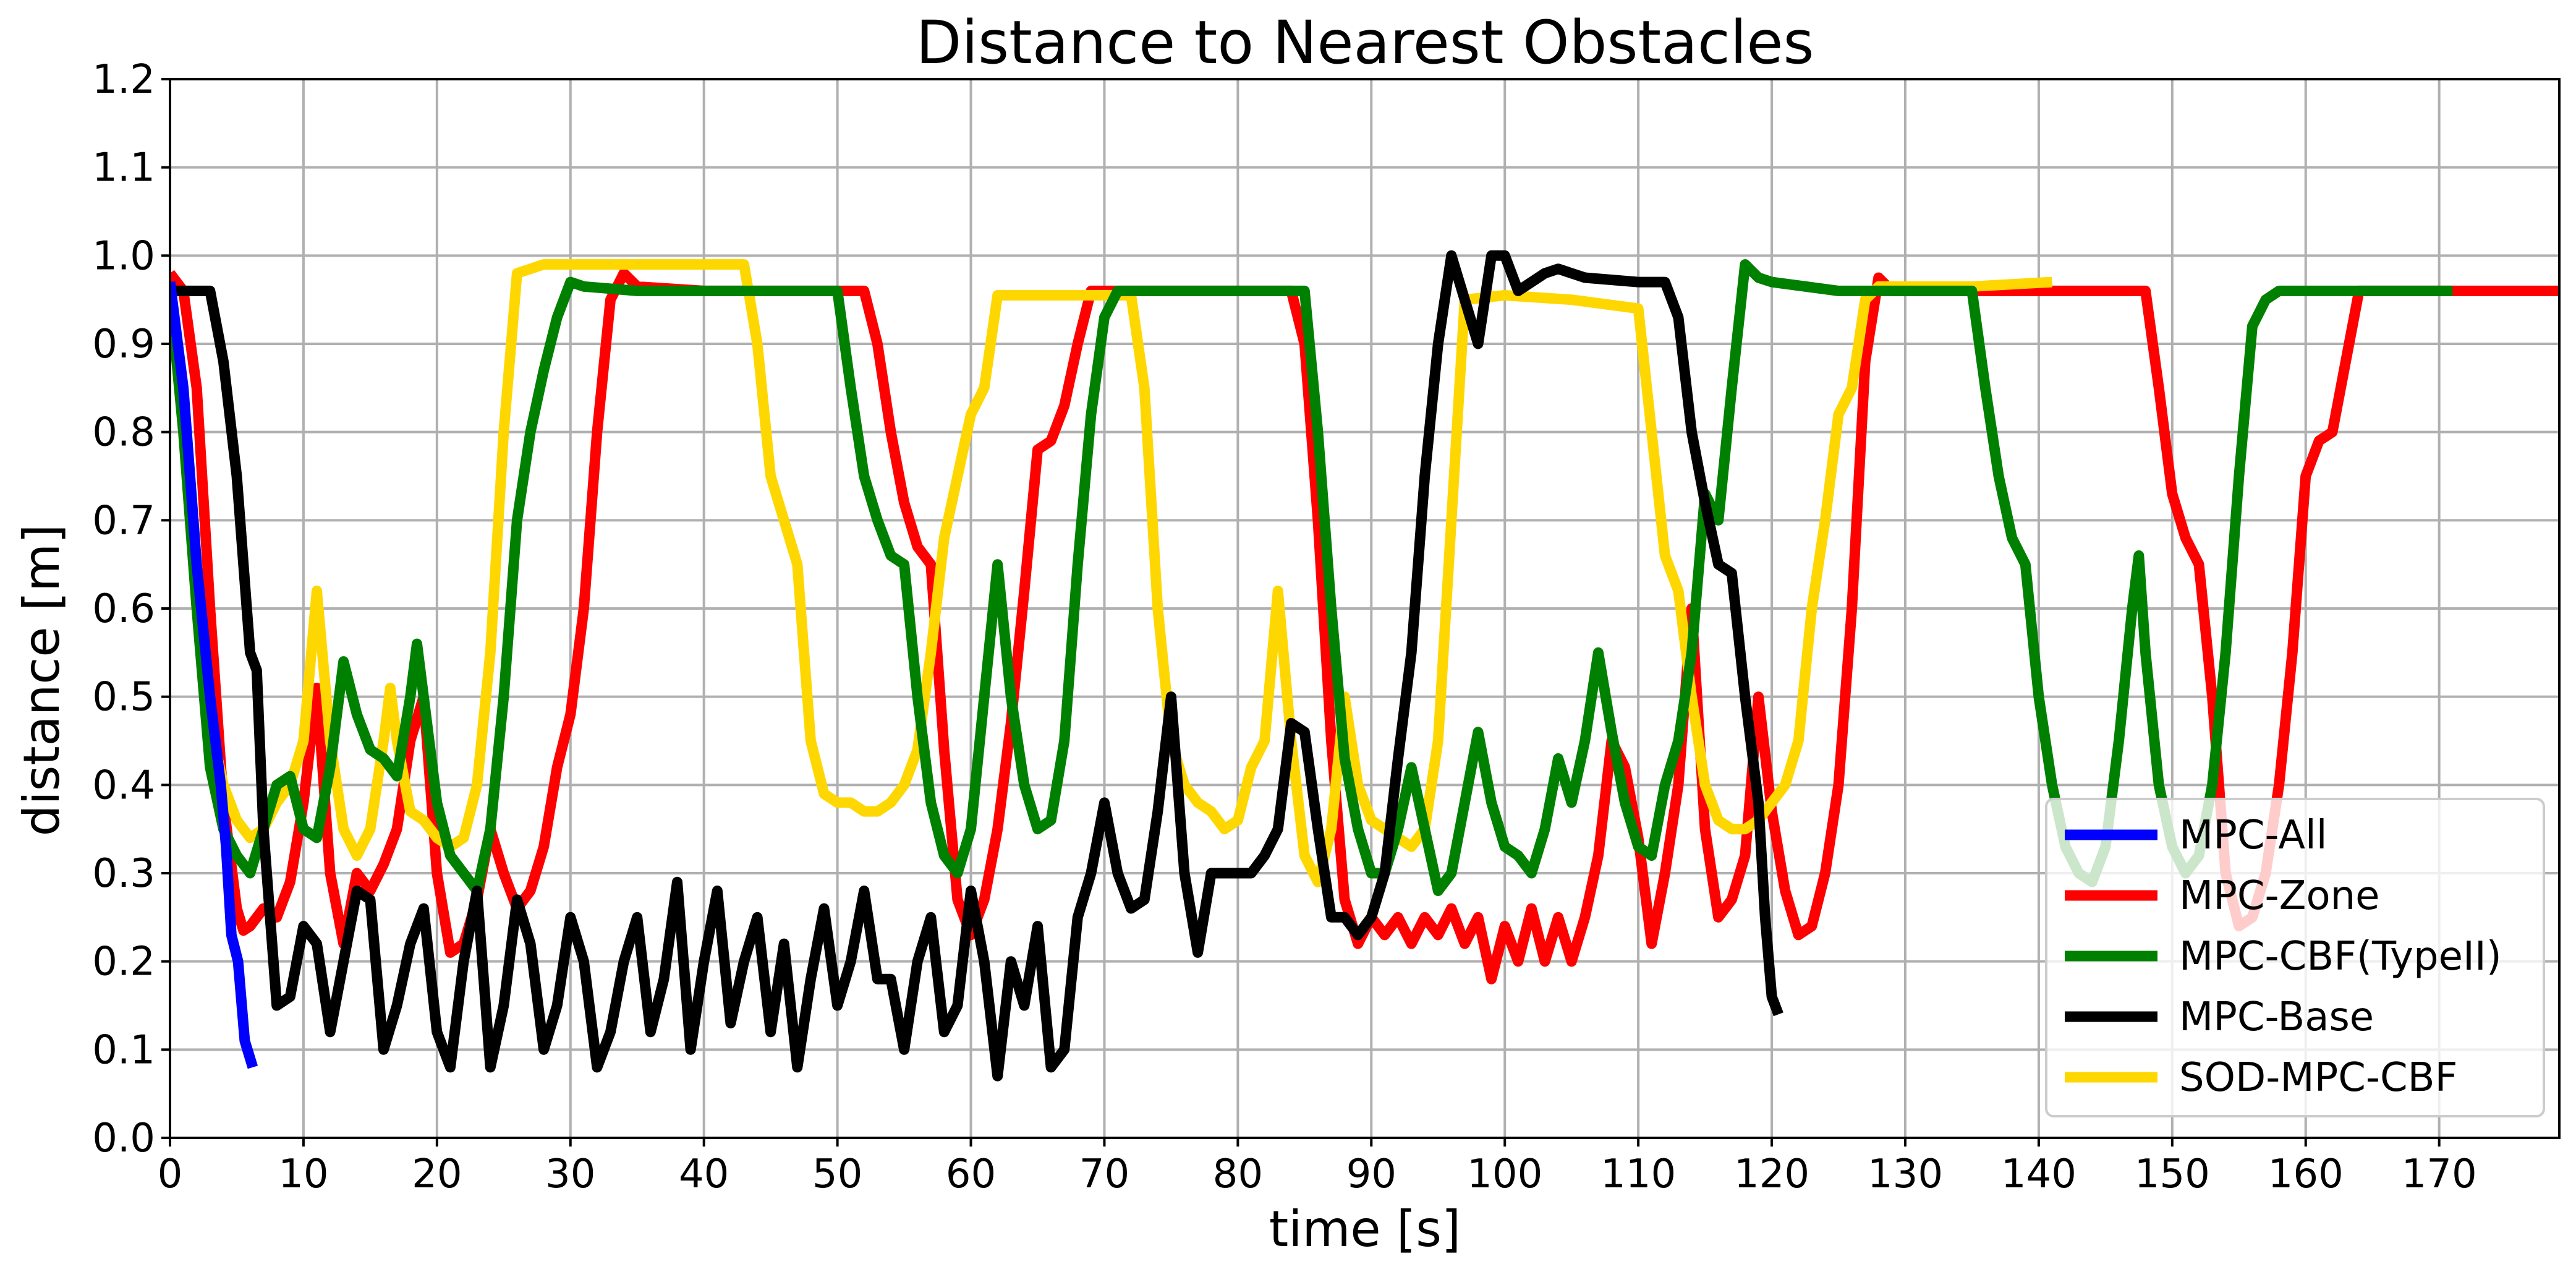 The width and height of the screenshot is (2576, 1277). Describe the element at coordinates (123, 609) in the screenshot. I see `y-tick-label: 0.6` at that location.